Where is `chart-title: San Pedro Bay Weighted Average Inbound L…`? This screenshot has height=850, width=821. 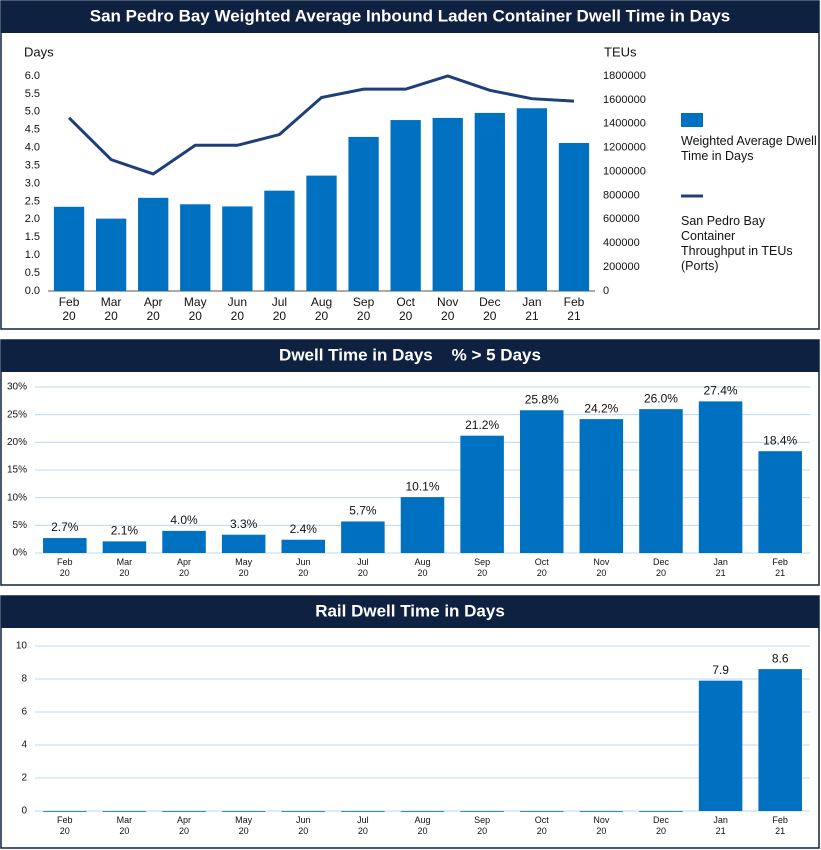
chart-title: San Pedro Bay Weighted Average Inbound L… is located at coordinates (410, 15).